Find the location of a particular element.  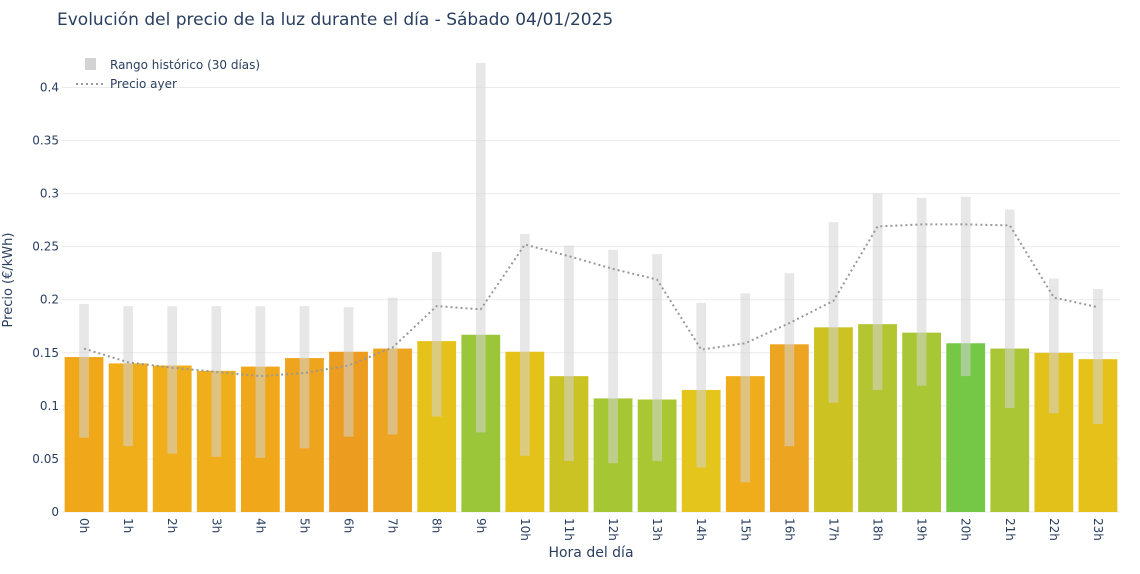

y-tick-label: 0.4 is located at coordinates (49, 87).